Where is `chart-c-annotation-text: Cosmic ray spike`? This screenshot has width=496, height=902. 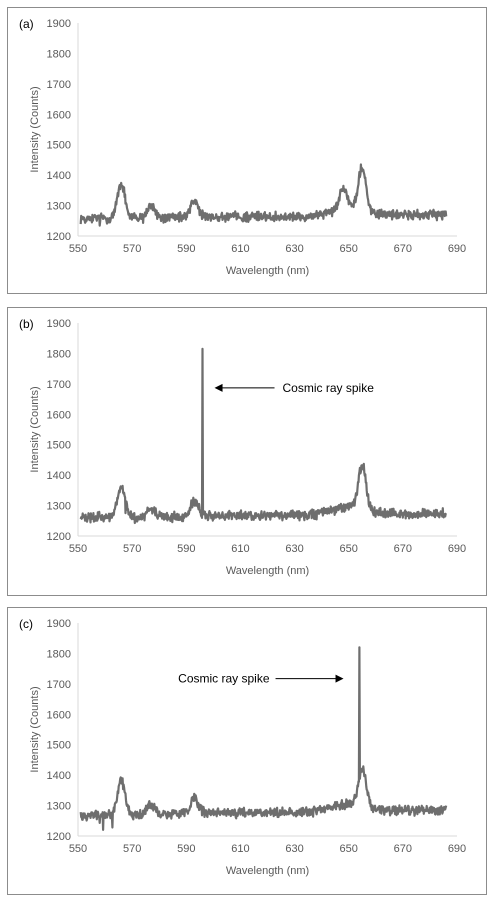 chart-c-annotation-text: Cosmic ray spike is located at coordinates (224, 679).